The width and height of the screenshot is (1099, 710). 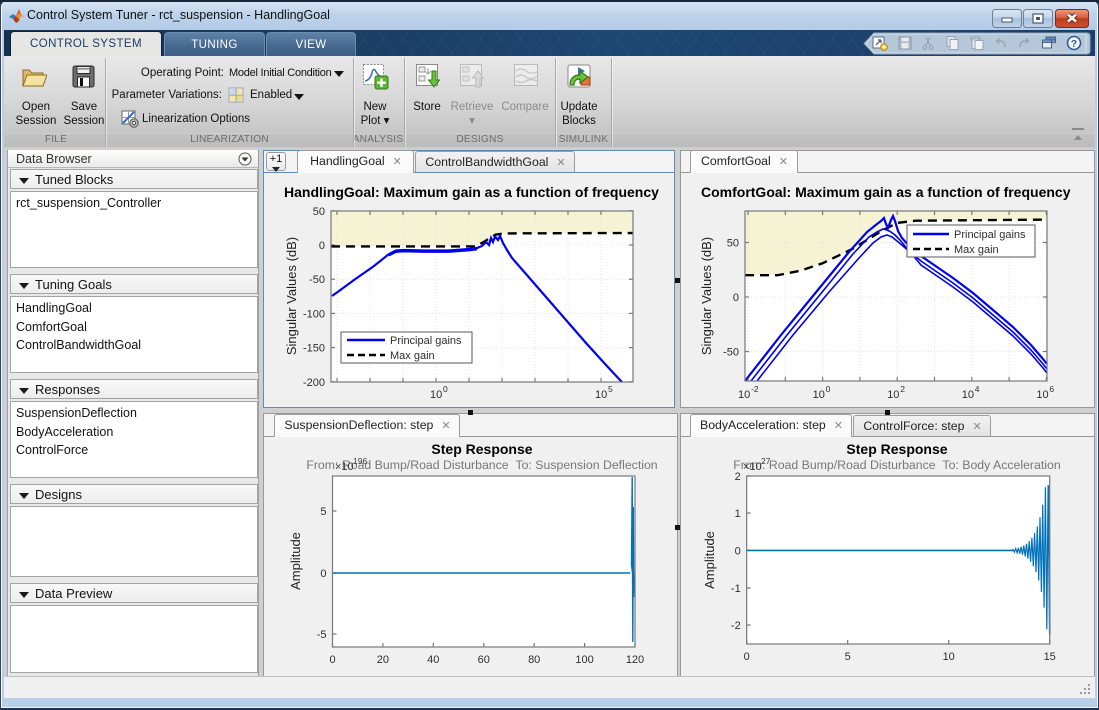 I want to click on svg-text: 15, so click(x=1050, y=657).